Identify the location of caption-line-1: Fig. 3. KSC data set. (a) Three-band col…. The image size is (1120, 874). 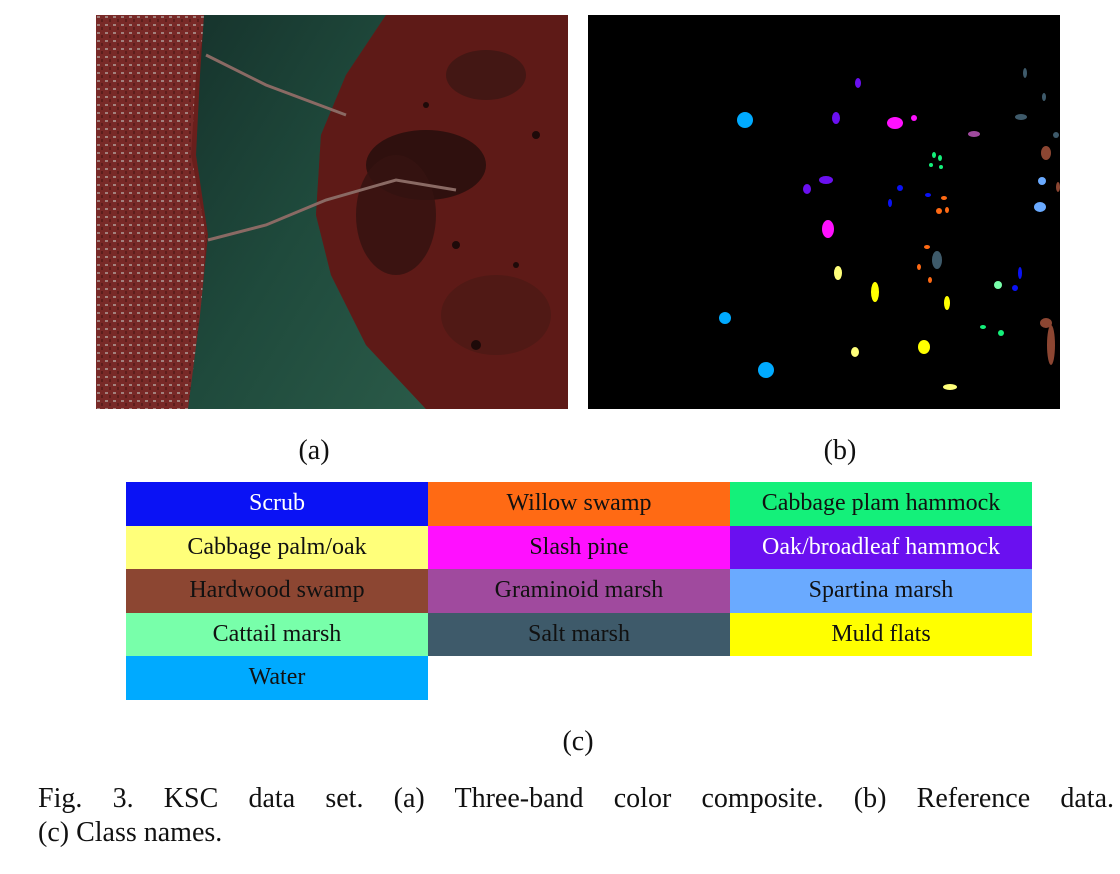
(576, 798).